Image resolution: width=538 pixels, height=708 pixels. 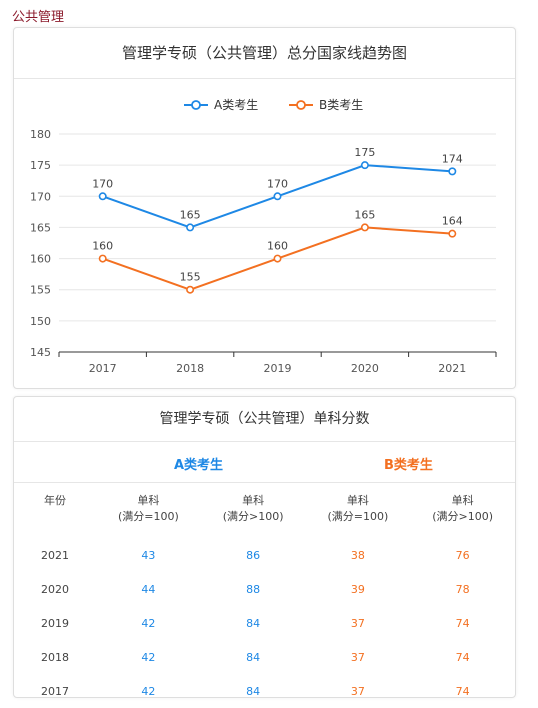 I want to click on table-row: 2020 44 88 39 78, so click(x=264, y=589).